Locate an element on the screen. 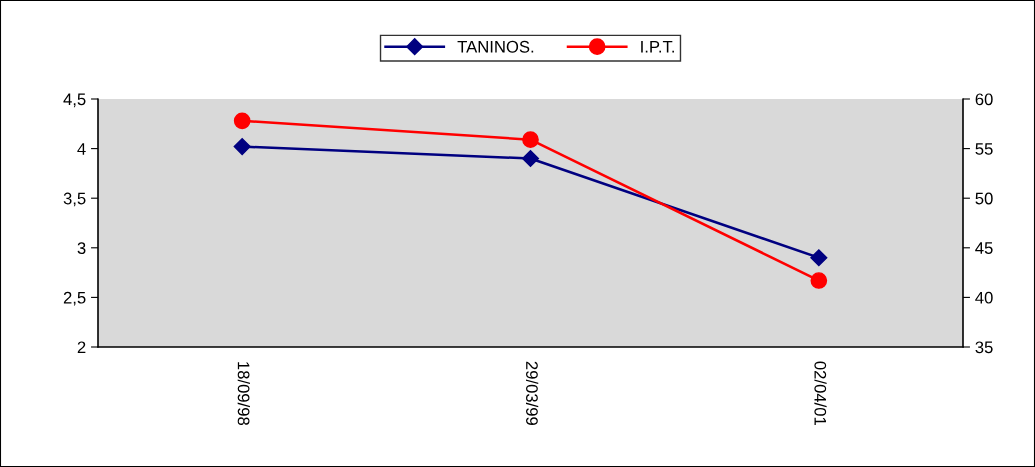  y2-tick-label: 50 is located at coordinates (984, 198).